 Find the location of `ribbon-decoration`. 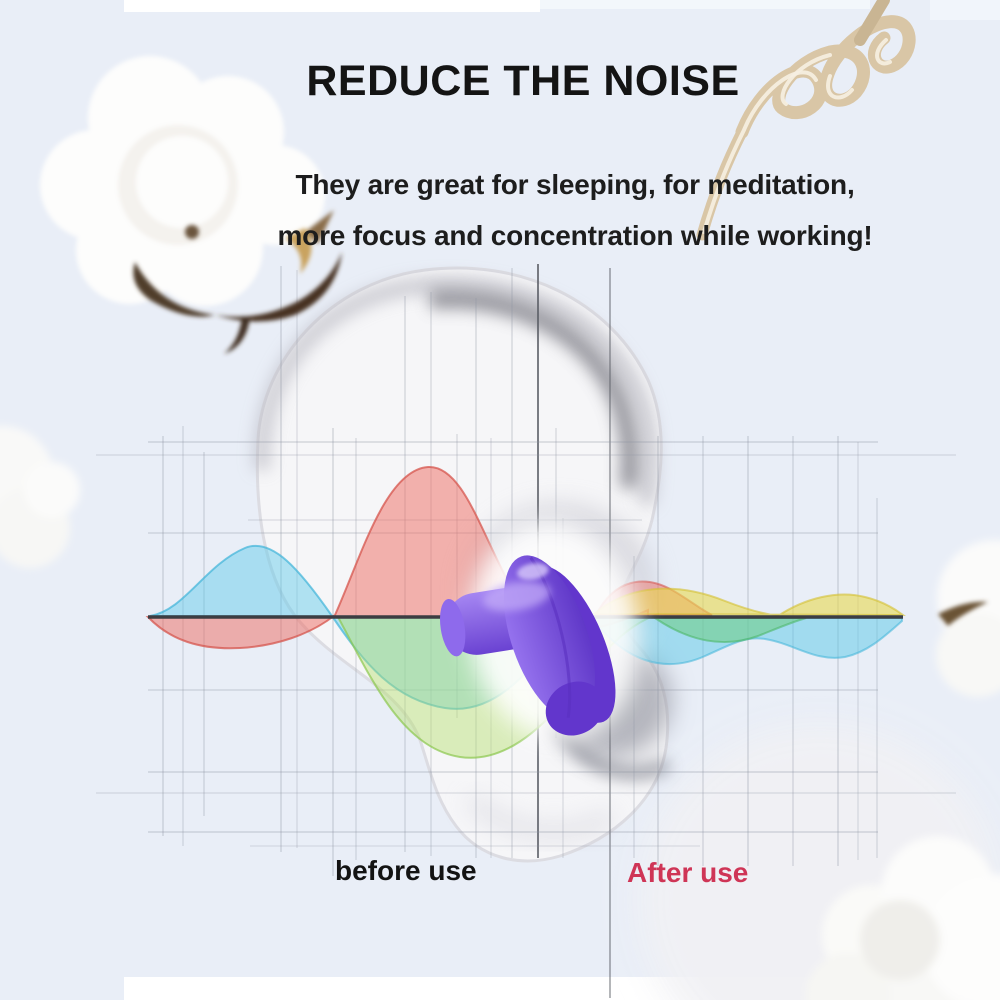

ribbon-decoration is located at coordinates (806, 120).